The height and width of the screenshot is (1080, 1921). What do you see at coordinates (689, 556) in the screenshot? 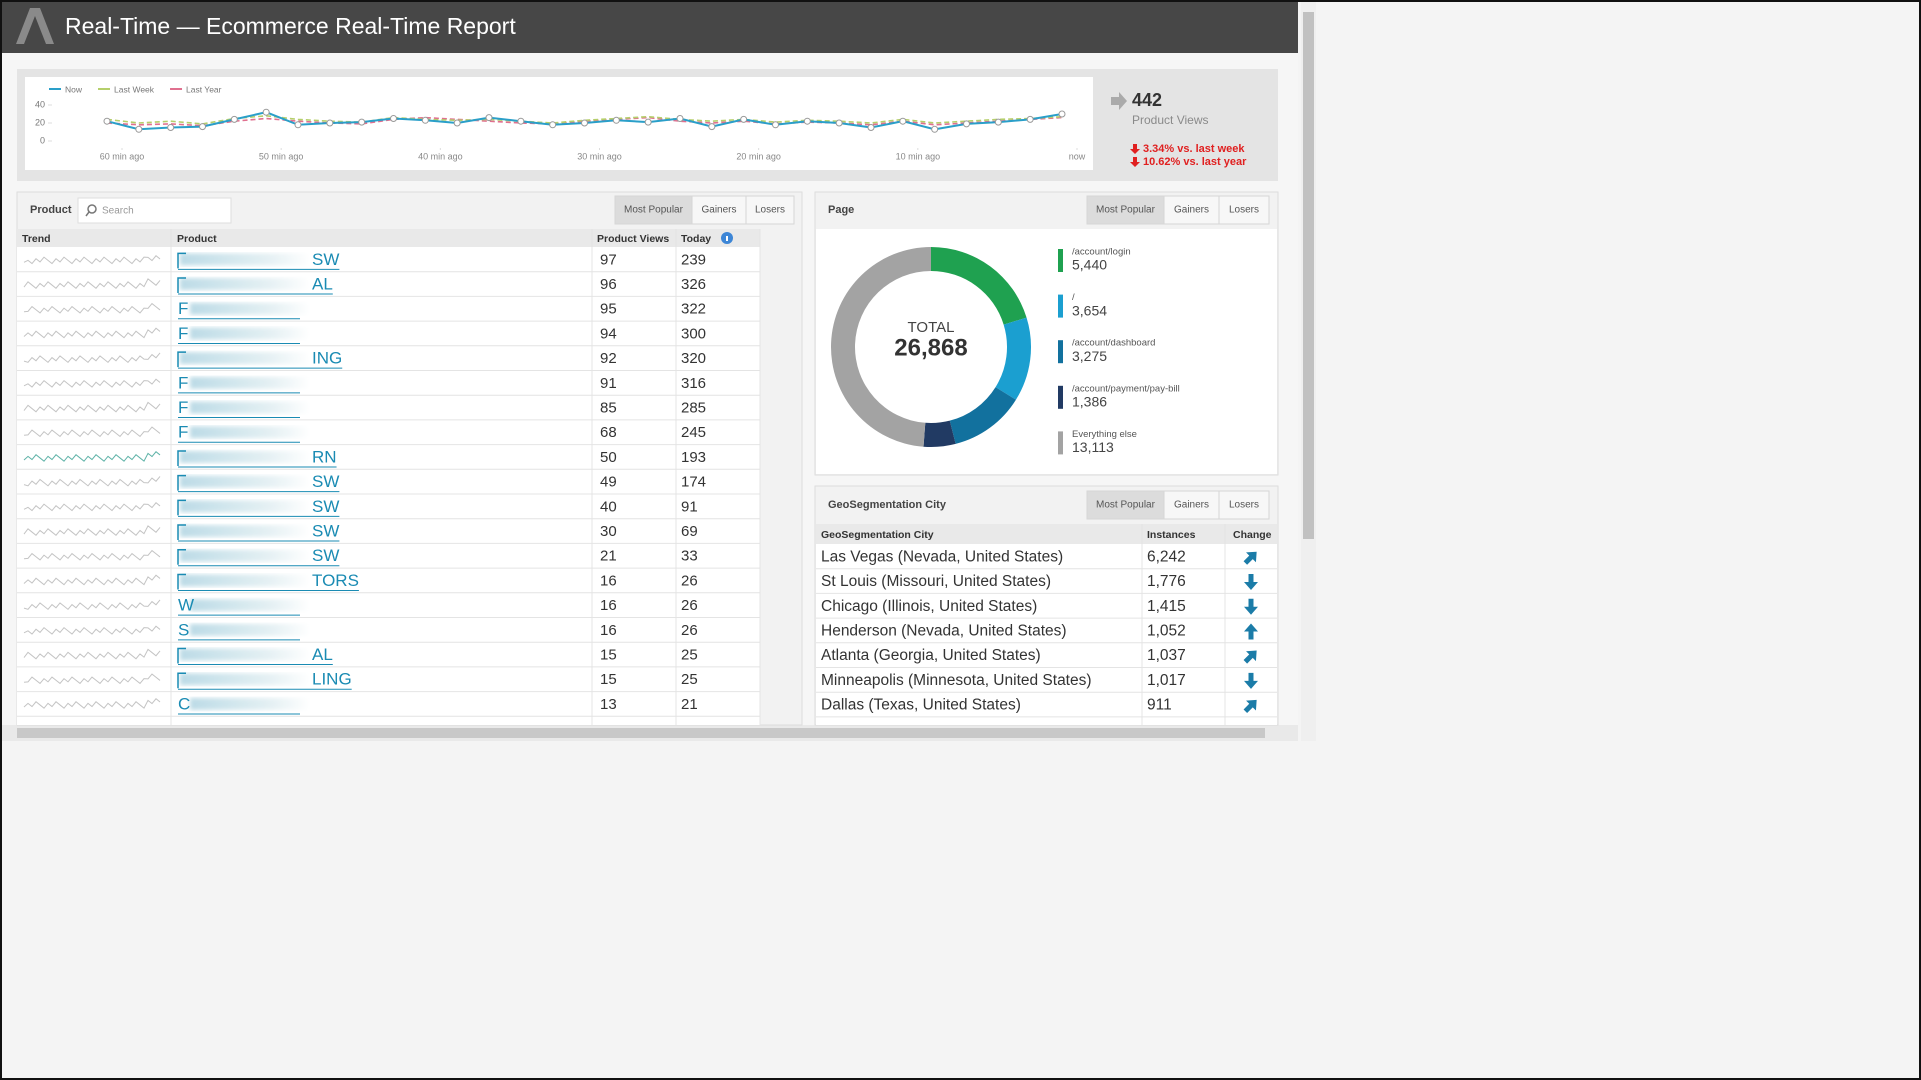
I see `cell-today: 33` at bounding box center [689, 556].